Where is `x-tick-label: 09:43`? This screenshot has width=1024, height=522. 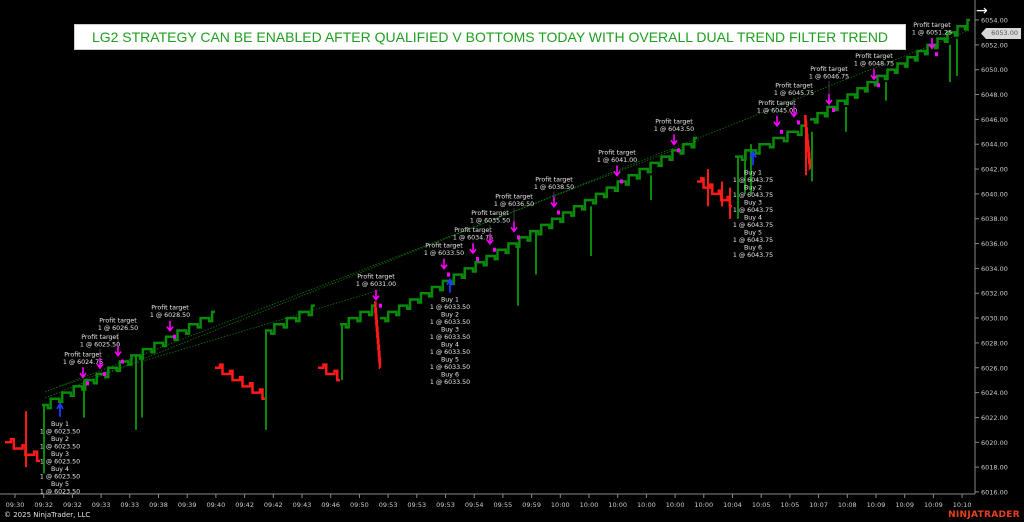 x-tick-label: 09:43 is located at coordinates (302, 505).